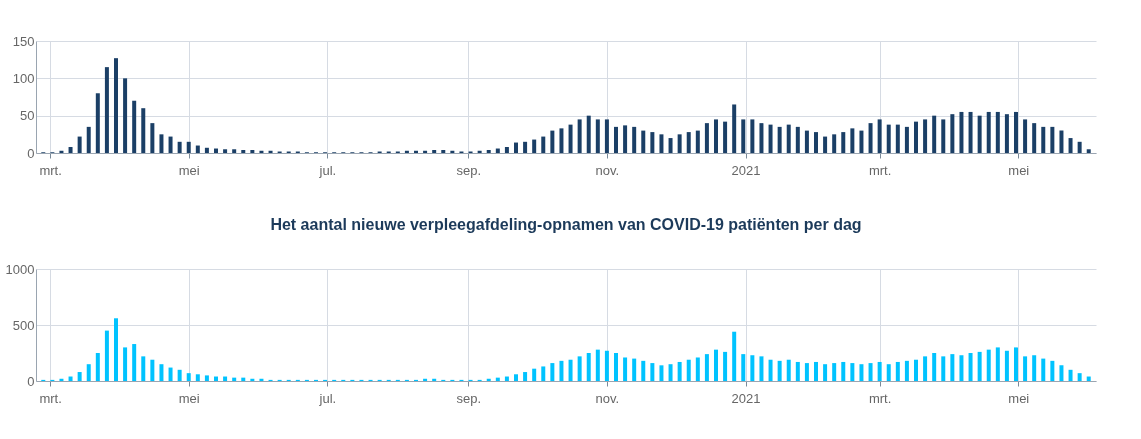  Describe the element at coordinates (746, 170) in the screenshot. I see `x-tick-label: 2021` at that location.